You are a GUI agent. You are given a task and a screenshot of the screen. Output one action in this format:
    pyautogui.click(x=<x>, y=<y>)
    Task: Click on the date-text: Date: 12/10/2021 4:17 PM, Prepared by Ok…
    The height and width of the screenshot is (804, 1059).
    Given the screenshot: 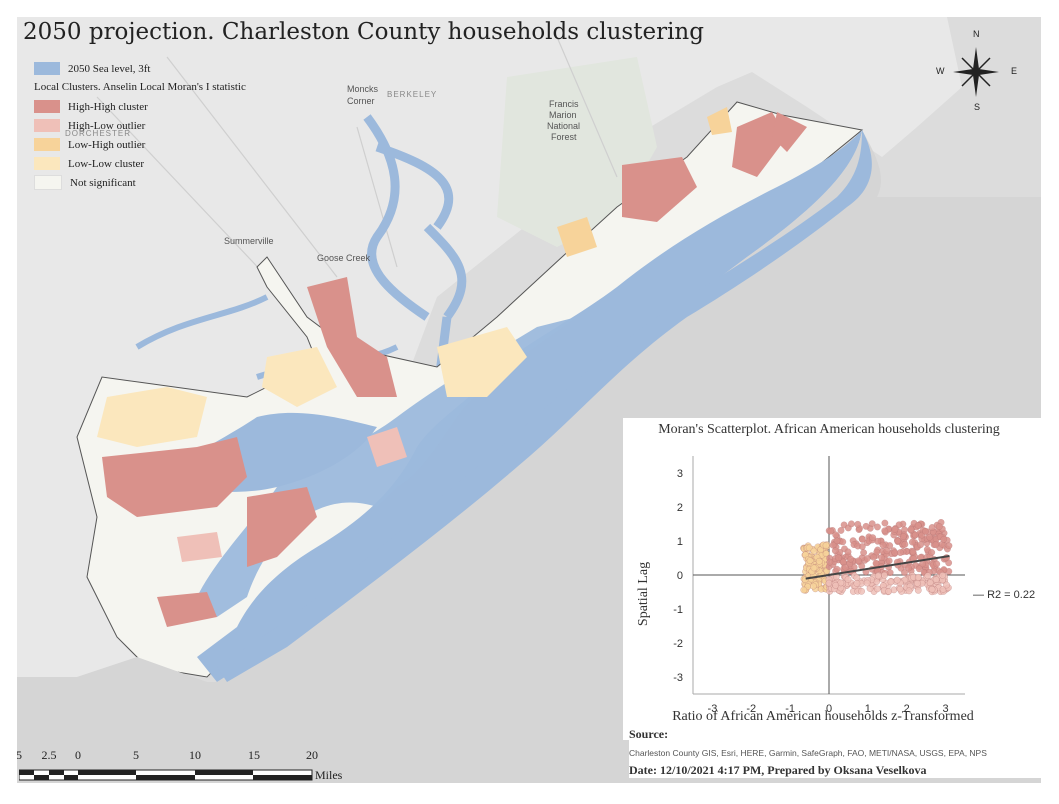 What is the action you would take?
    pyautogui.click(x=778, y=770)
    